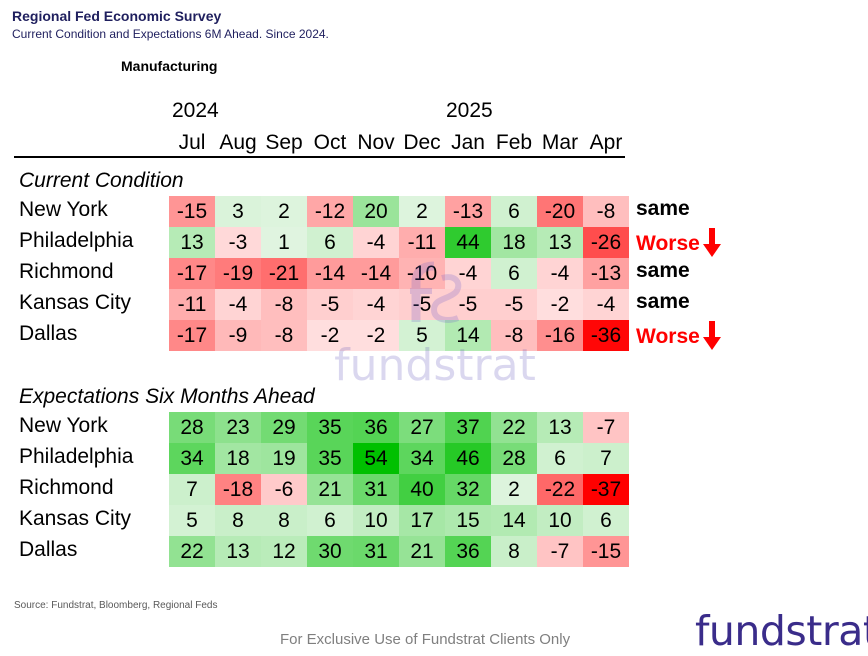 This screenshot has width=868, height=656. I want to click on month-label: Aug, so click(238, 142).